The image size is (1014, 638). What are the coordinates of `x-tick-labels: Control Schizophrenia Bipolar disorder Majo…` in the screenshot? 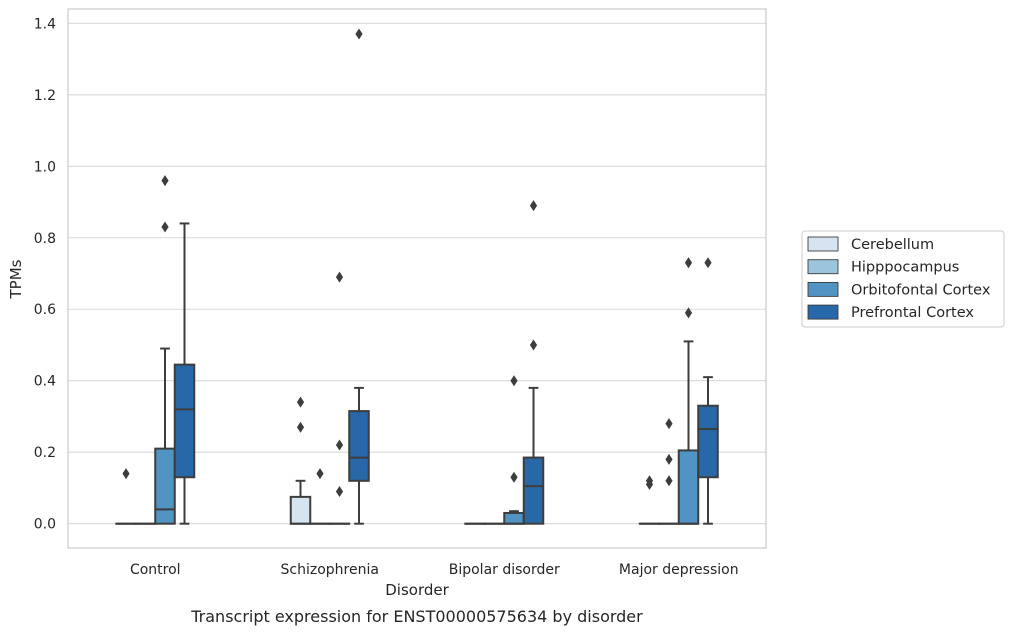 It's located at (434, 570).